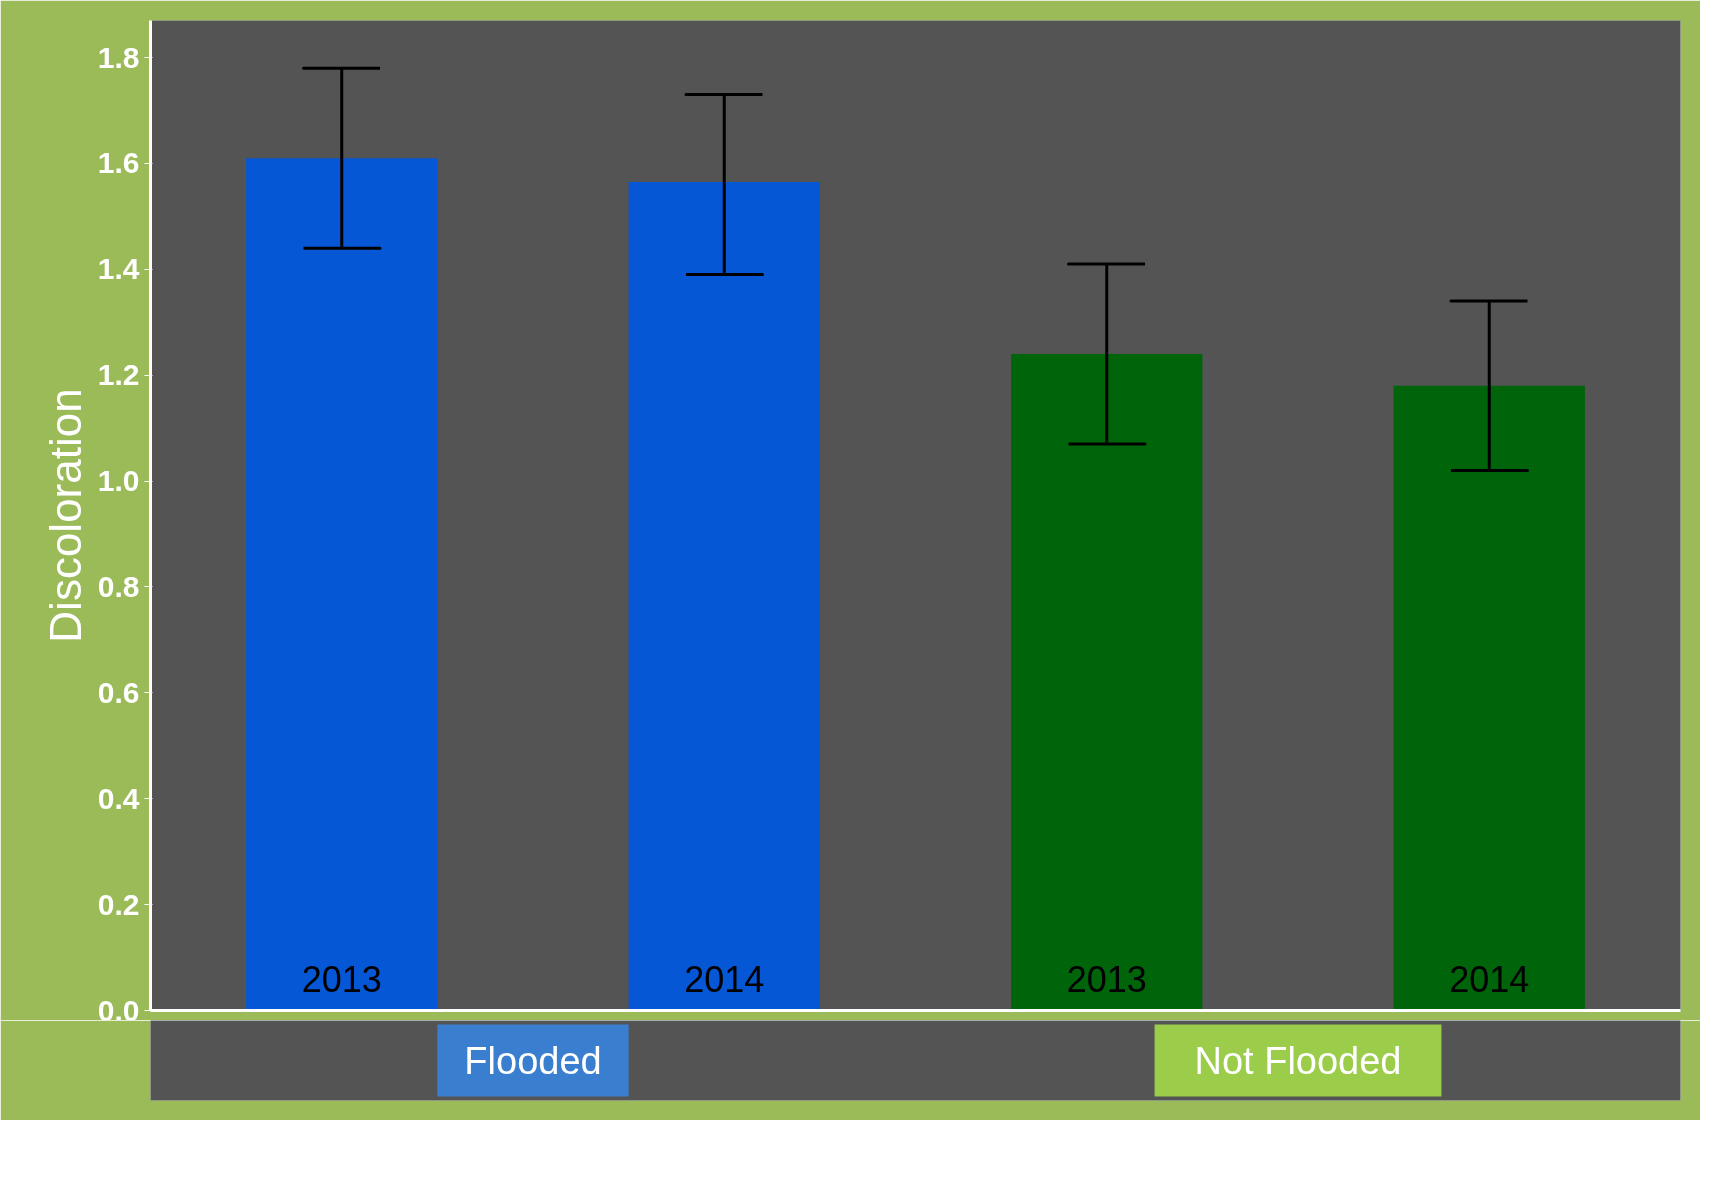  I want to click on y-tick-label: 1.2, so click(118, 375).